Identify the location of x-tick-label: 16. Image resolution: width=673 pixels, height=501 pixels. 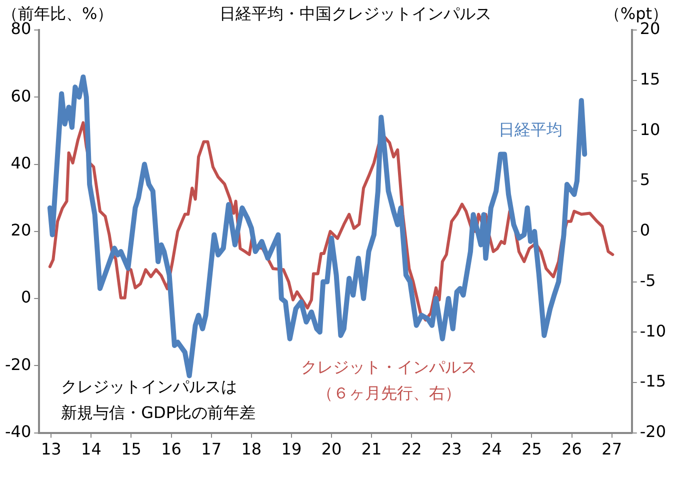
(171, 449).